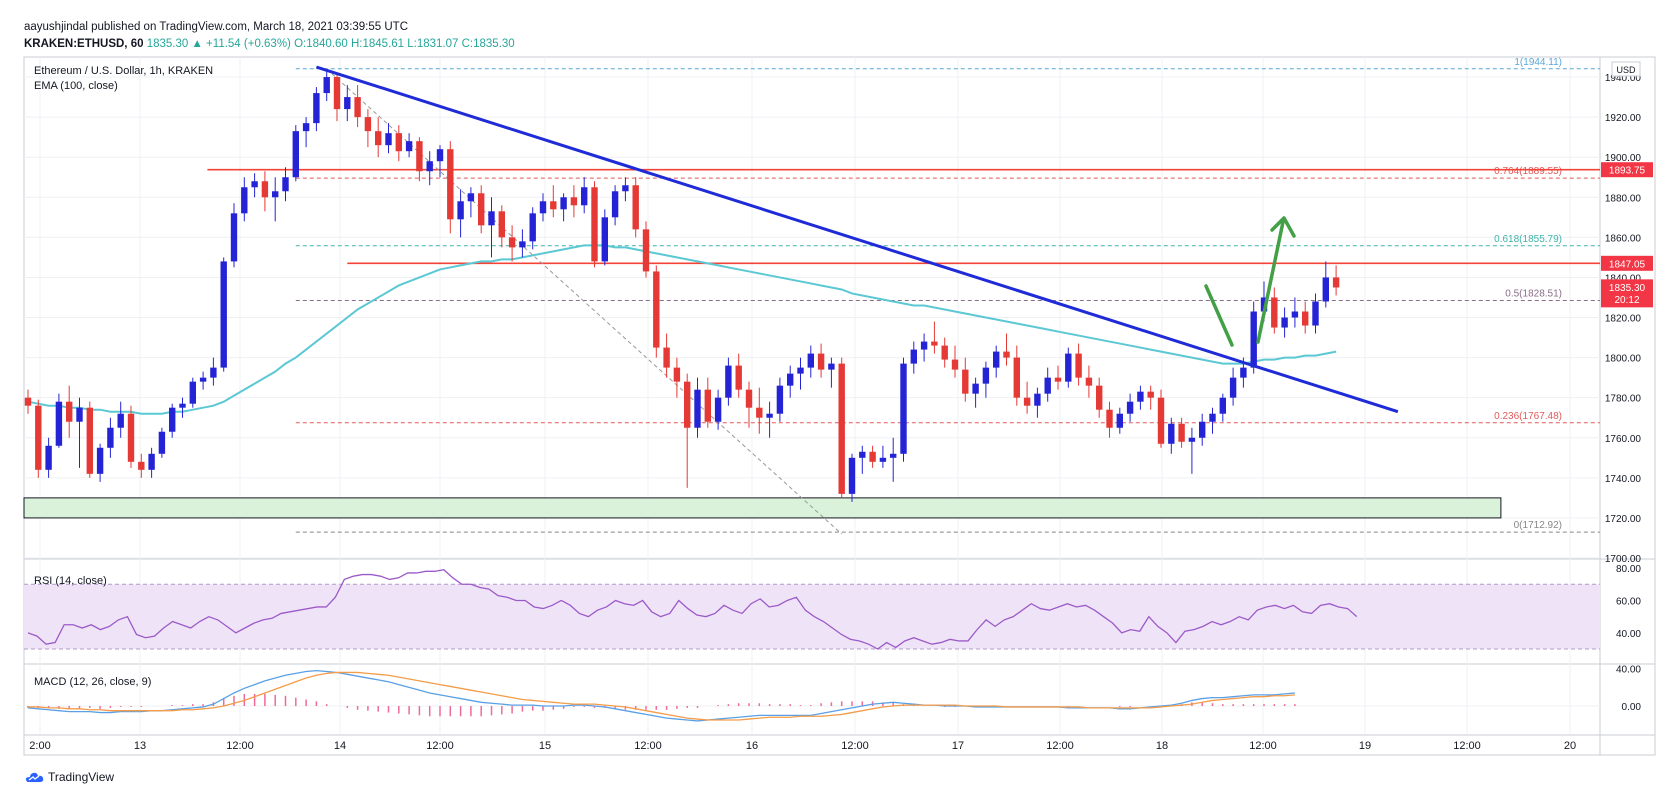  What do you see at coordinates (76, 86) in the screenshot?
I see `ema-legend: EMA (100, close)` at bounding box center [76, 86].